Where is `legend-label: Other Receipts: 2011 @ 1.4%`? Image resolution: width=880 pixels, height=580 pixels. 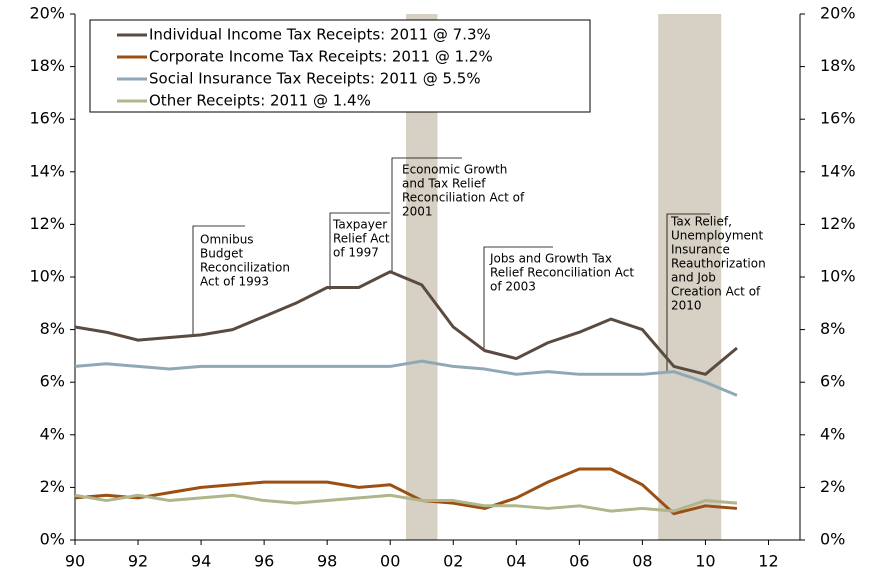 legend-label: Other Receipts: 2011 @ 1.4% is located at coordinates (260, 101).